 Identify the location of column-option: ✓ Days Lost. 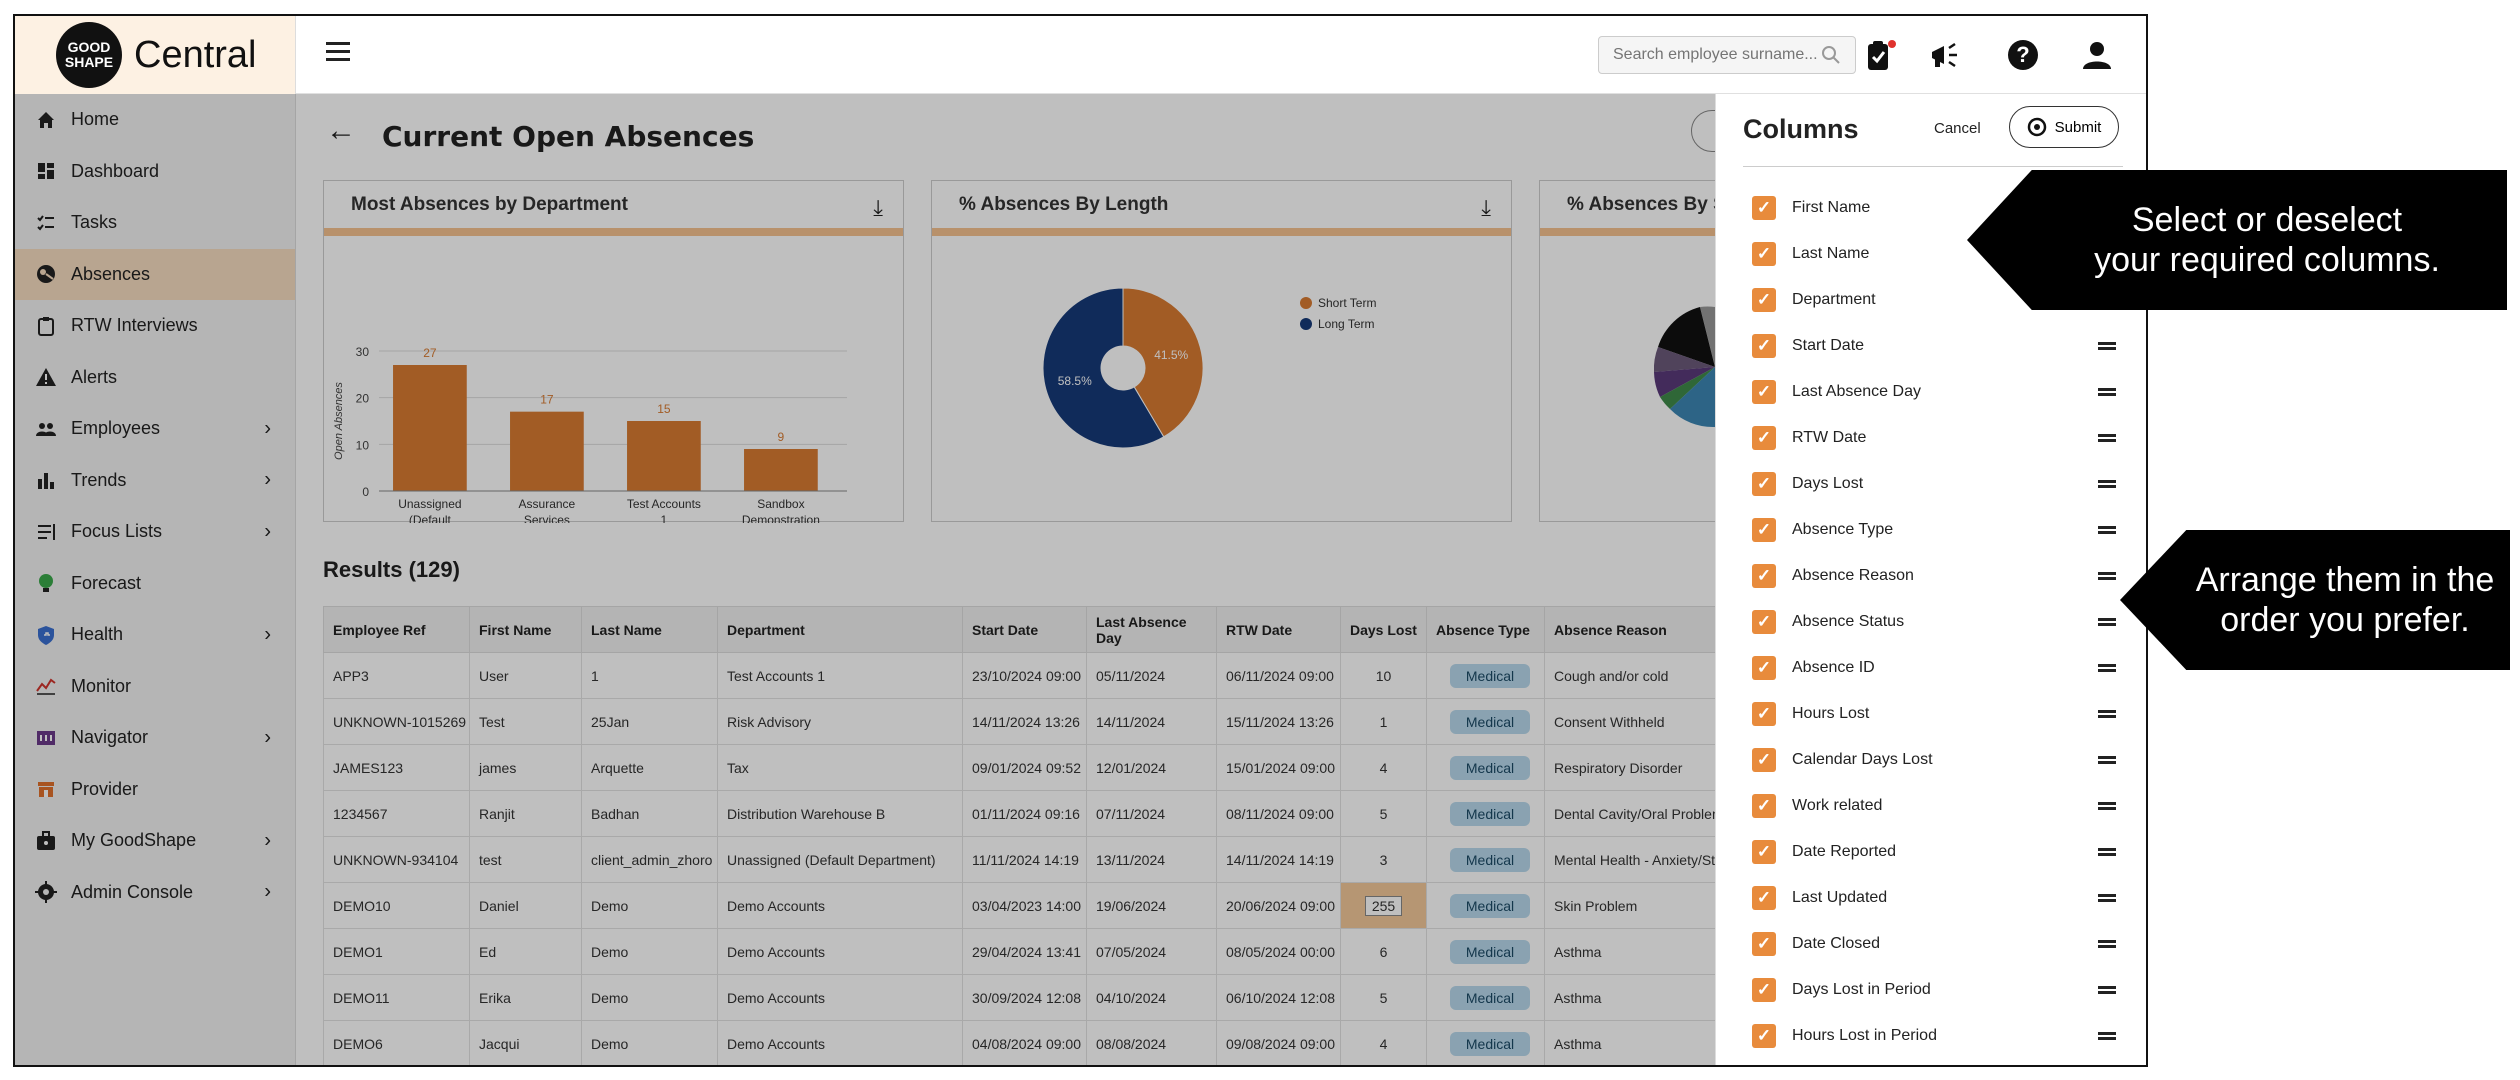
(1942, 484).